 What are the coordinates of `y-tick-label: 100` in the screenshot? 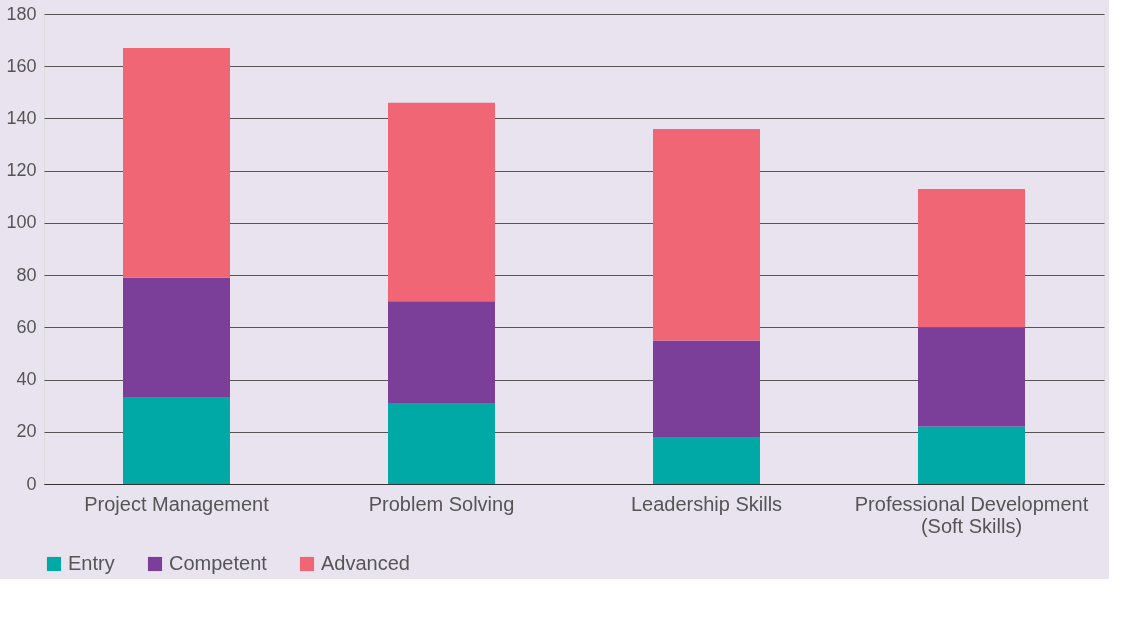 It's located at (21, 222).